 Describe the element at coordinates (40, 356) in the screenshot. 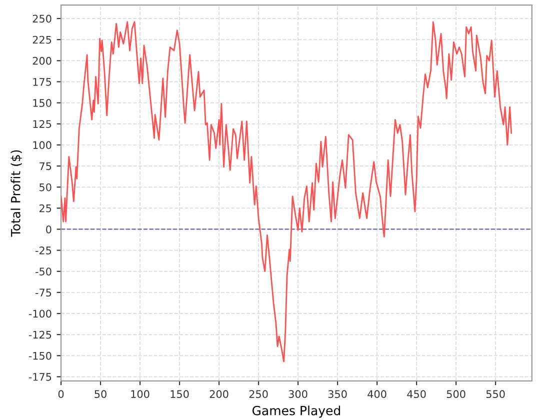

I see `y-tick-label: -150` at that location.